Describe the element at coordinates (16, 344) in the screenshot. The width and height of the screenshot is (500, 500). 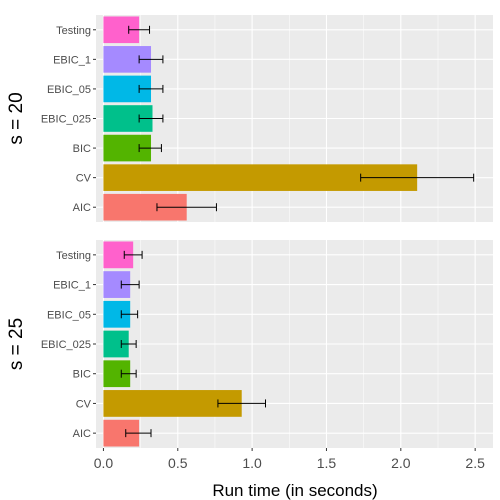
I see `facet-label: s = 25` at that location.